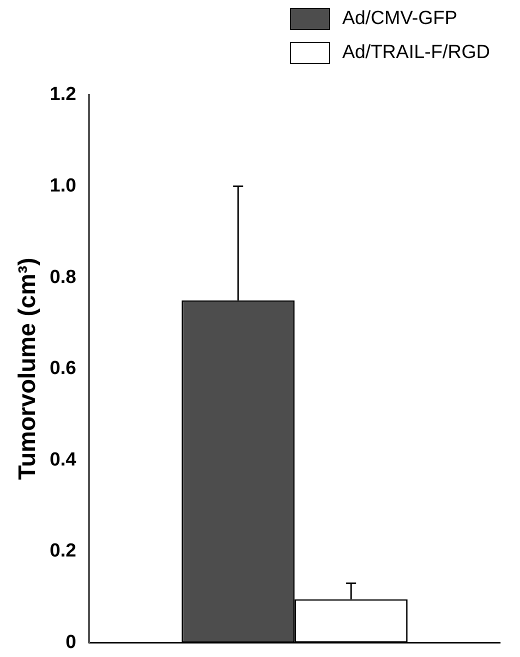  Describe the element at coordinates (63, 95) in the screenshot. I see `y-tick-label: 1.2` at that location.